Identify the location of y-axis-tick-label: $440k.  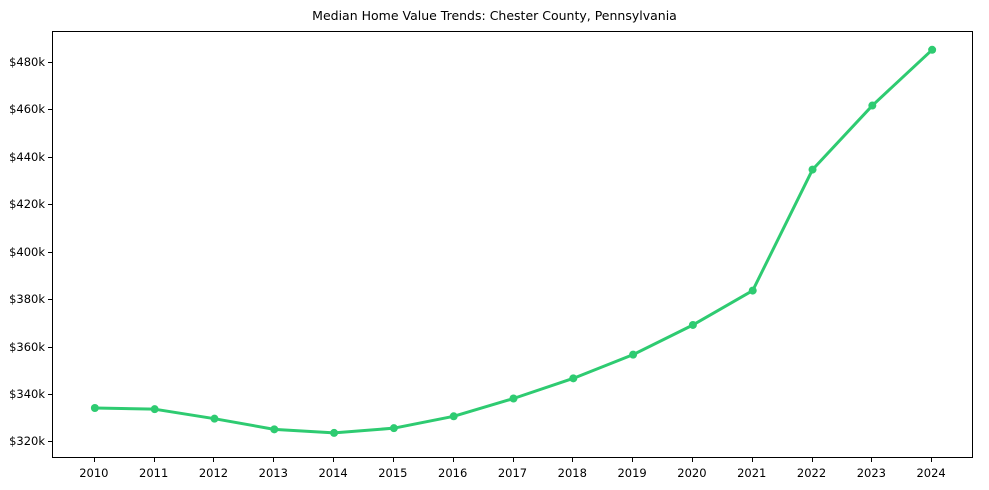
(27, 156).